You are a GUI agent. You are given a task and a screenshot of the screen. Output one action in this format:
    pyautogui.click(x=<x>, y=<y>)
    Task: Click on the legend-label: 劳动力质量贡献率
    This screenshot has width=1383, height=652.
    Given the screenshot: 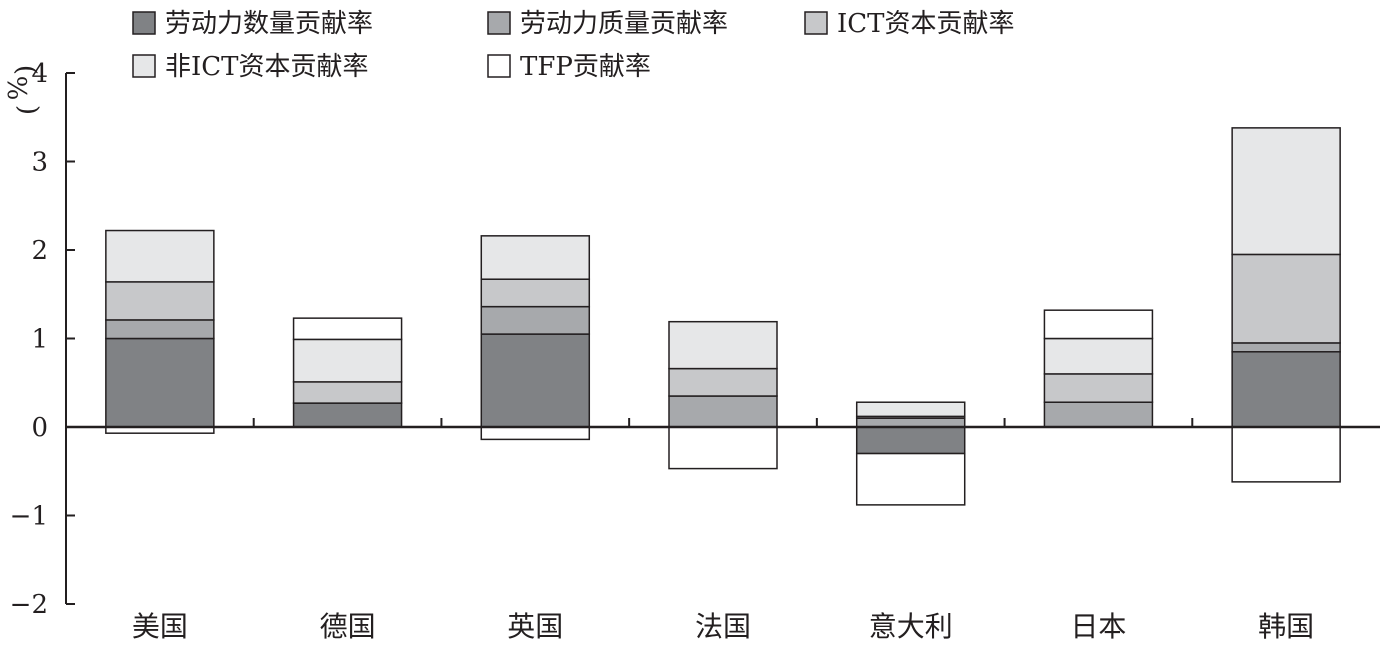 What is the action you would take?
    pyautogui.click(x=624, y=24)
    